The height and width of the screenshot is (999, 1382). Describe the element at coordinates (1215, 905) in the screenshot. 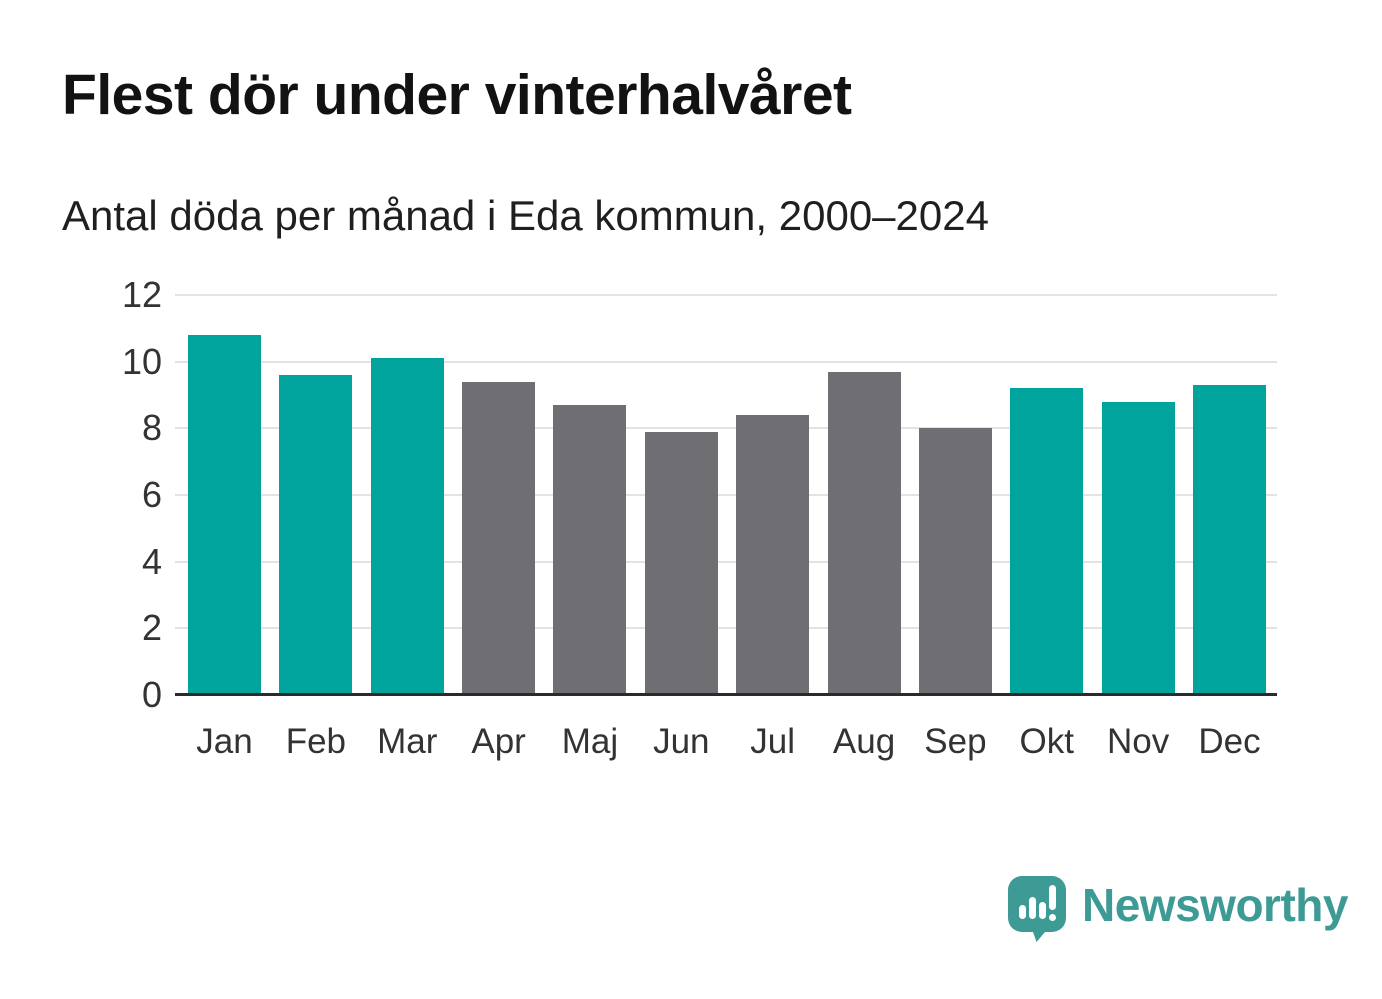

I see `newsworthy-brand-text: Newsworthy` at that location.